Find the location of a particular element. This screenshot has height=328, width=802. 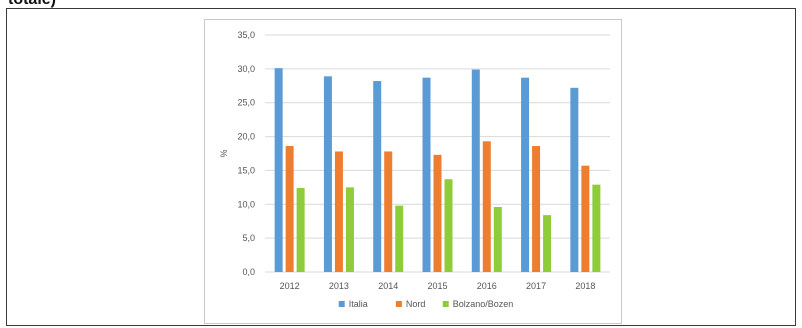

bar-nord-2015 is located at coordinates (437, 213).